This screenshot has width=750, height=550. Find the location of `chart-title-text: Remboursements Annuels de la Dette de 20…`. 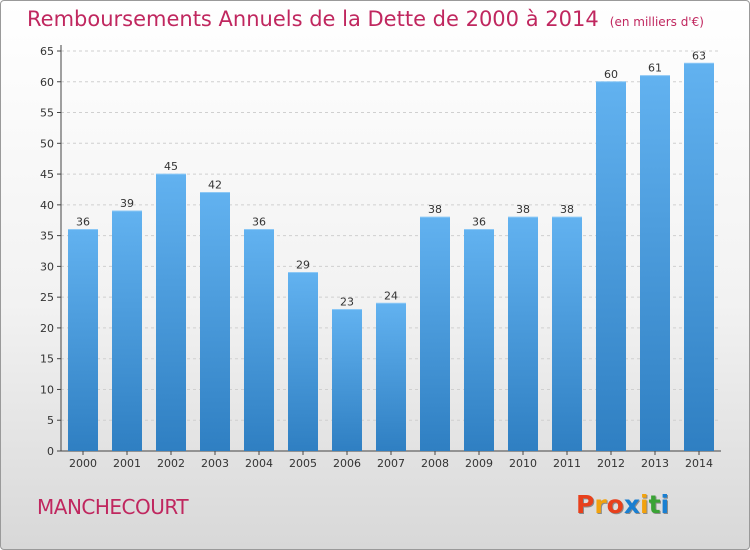

chart-title-text: Remboursements Annuels de la Dette de 20… is located at coordinates (313, 19).